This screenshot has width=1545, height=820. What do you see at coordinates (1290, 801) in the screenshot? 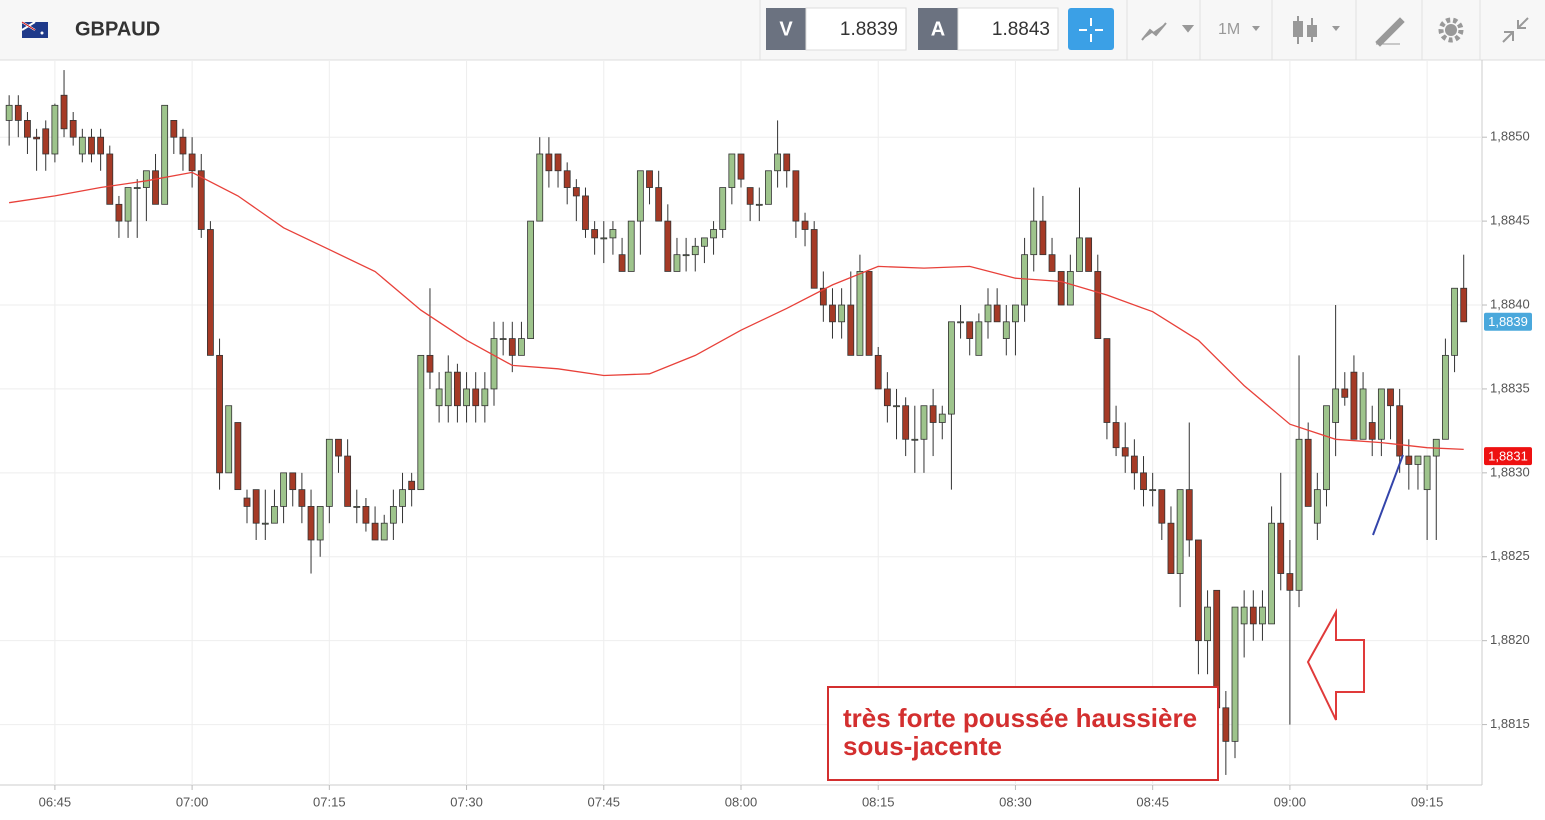
I see `x-tick-label: 09:00` at bounding box center [1290, 801].